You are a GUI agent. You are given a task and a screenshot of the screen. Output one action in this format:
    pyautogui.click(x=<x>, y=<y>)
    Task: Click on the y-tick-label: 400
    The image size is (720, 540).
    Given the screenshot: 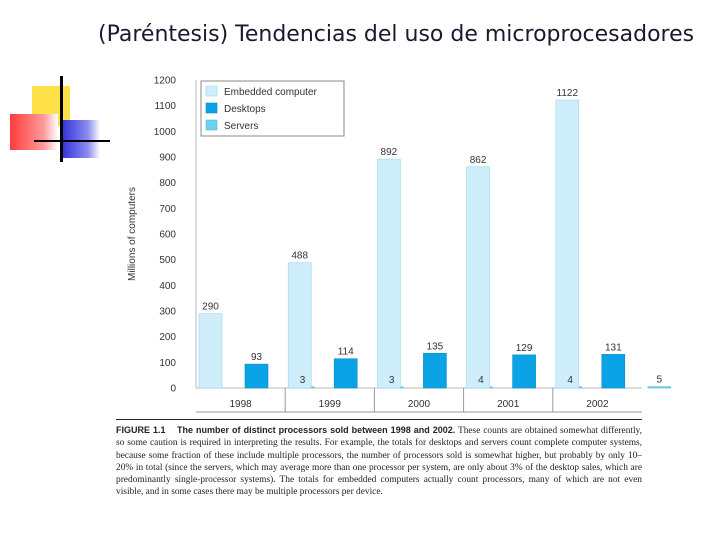 What is the action you would take?
    pyautogui.click(x=167, y=286)
    